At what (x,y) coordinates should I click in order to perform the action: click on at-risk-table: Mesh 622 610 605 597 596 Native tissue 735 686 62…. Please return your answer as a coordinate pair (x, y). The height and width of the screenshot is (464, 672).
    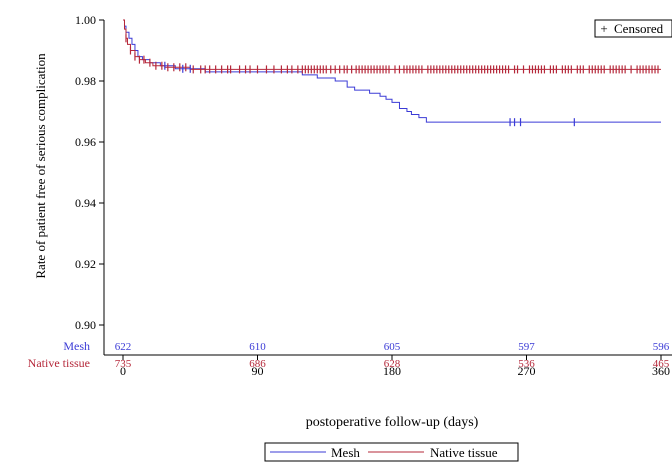
    Looking at the image, I should click on (349, 354).